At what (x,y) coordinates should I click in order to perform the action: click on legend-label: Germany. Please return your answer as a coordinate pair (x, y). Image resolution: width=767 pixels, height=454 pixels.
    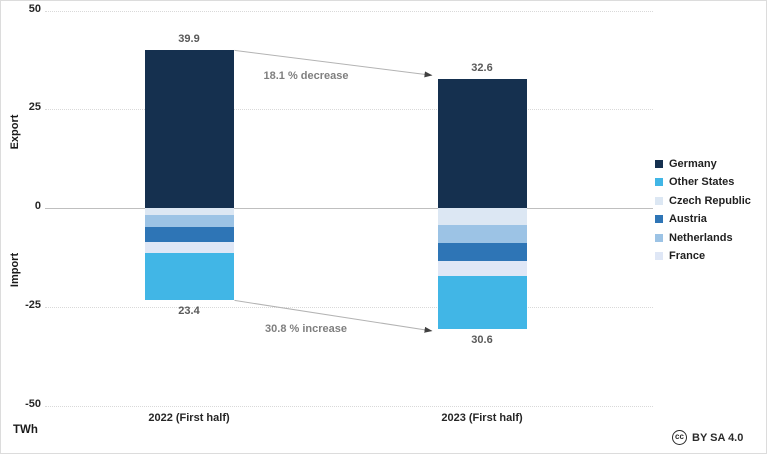
    Looking at the image, I should click on (693, 163).